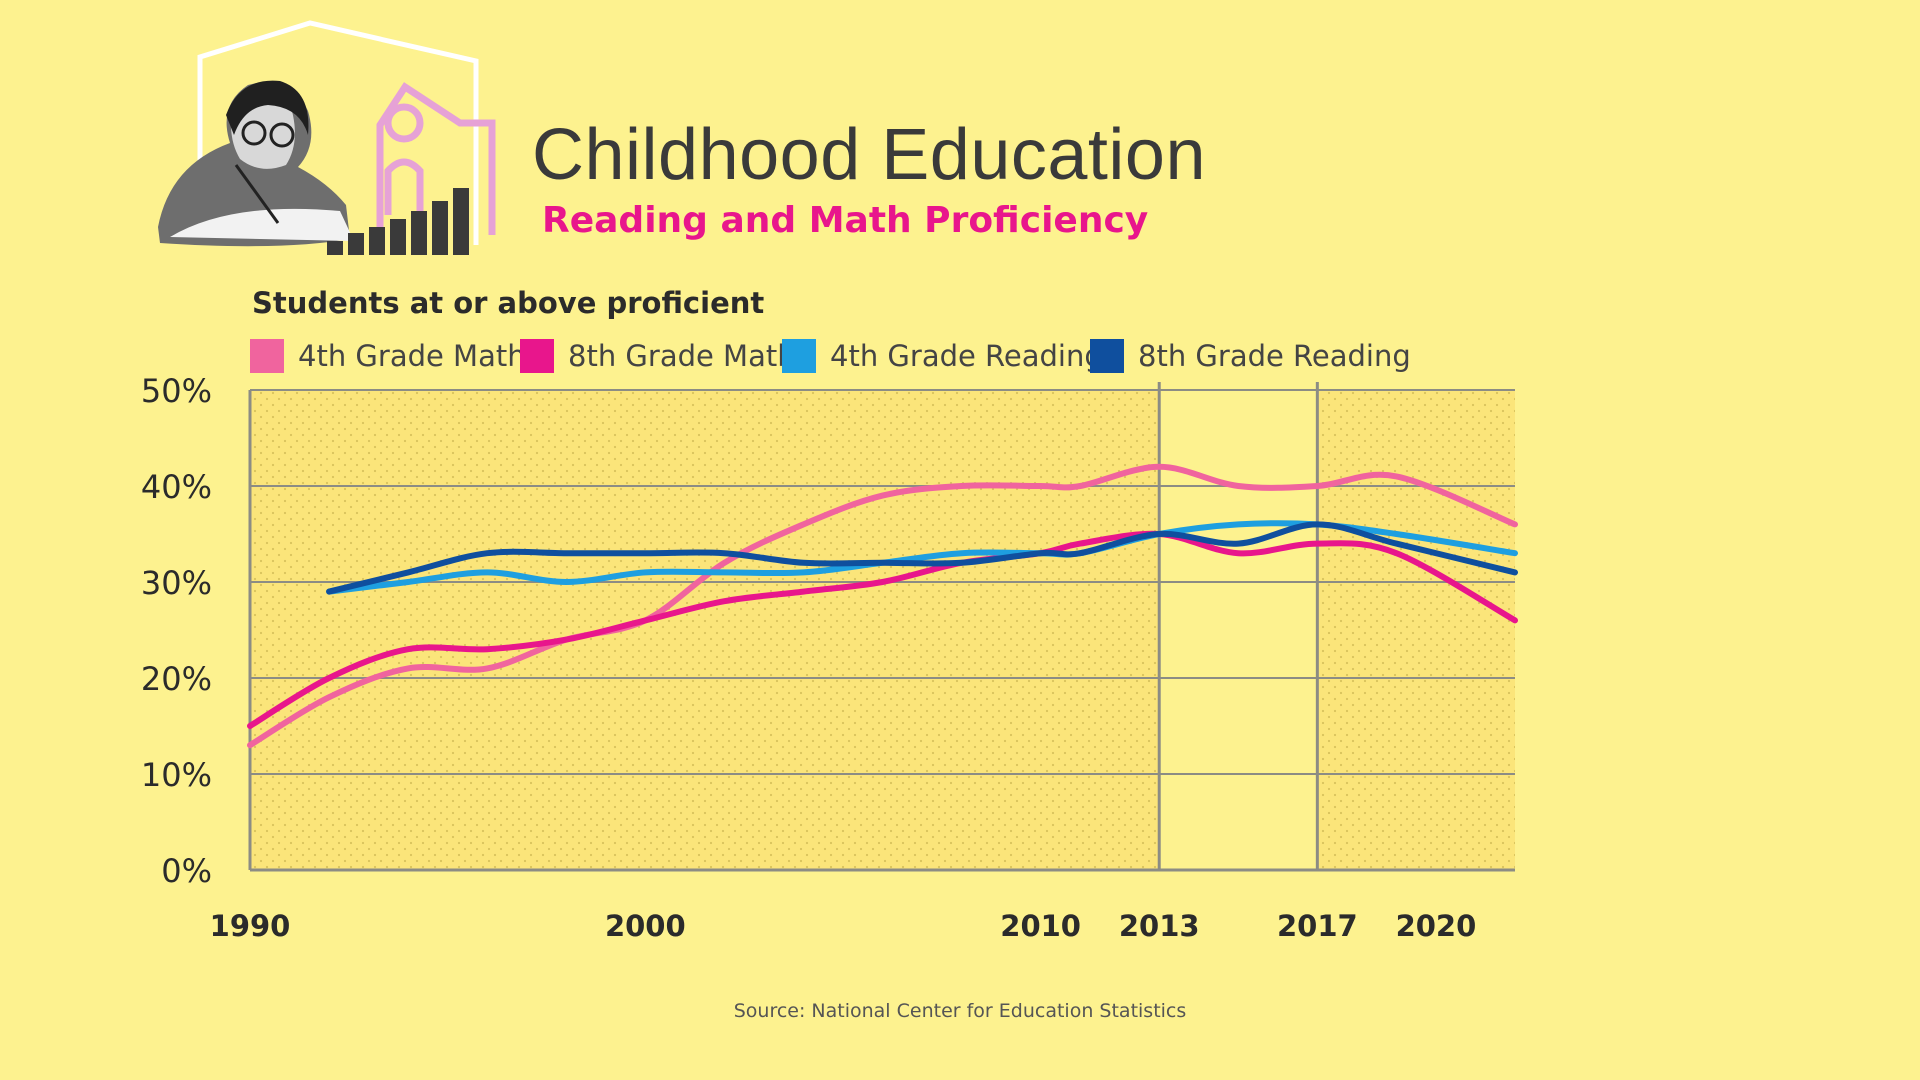  What do you see at coordinates (645, 926) in the screenshot?
I see `x-tick-label: 2000` at bounding box center [645, 926].